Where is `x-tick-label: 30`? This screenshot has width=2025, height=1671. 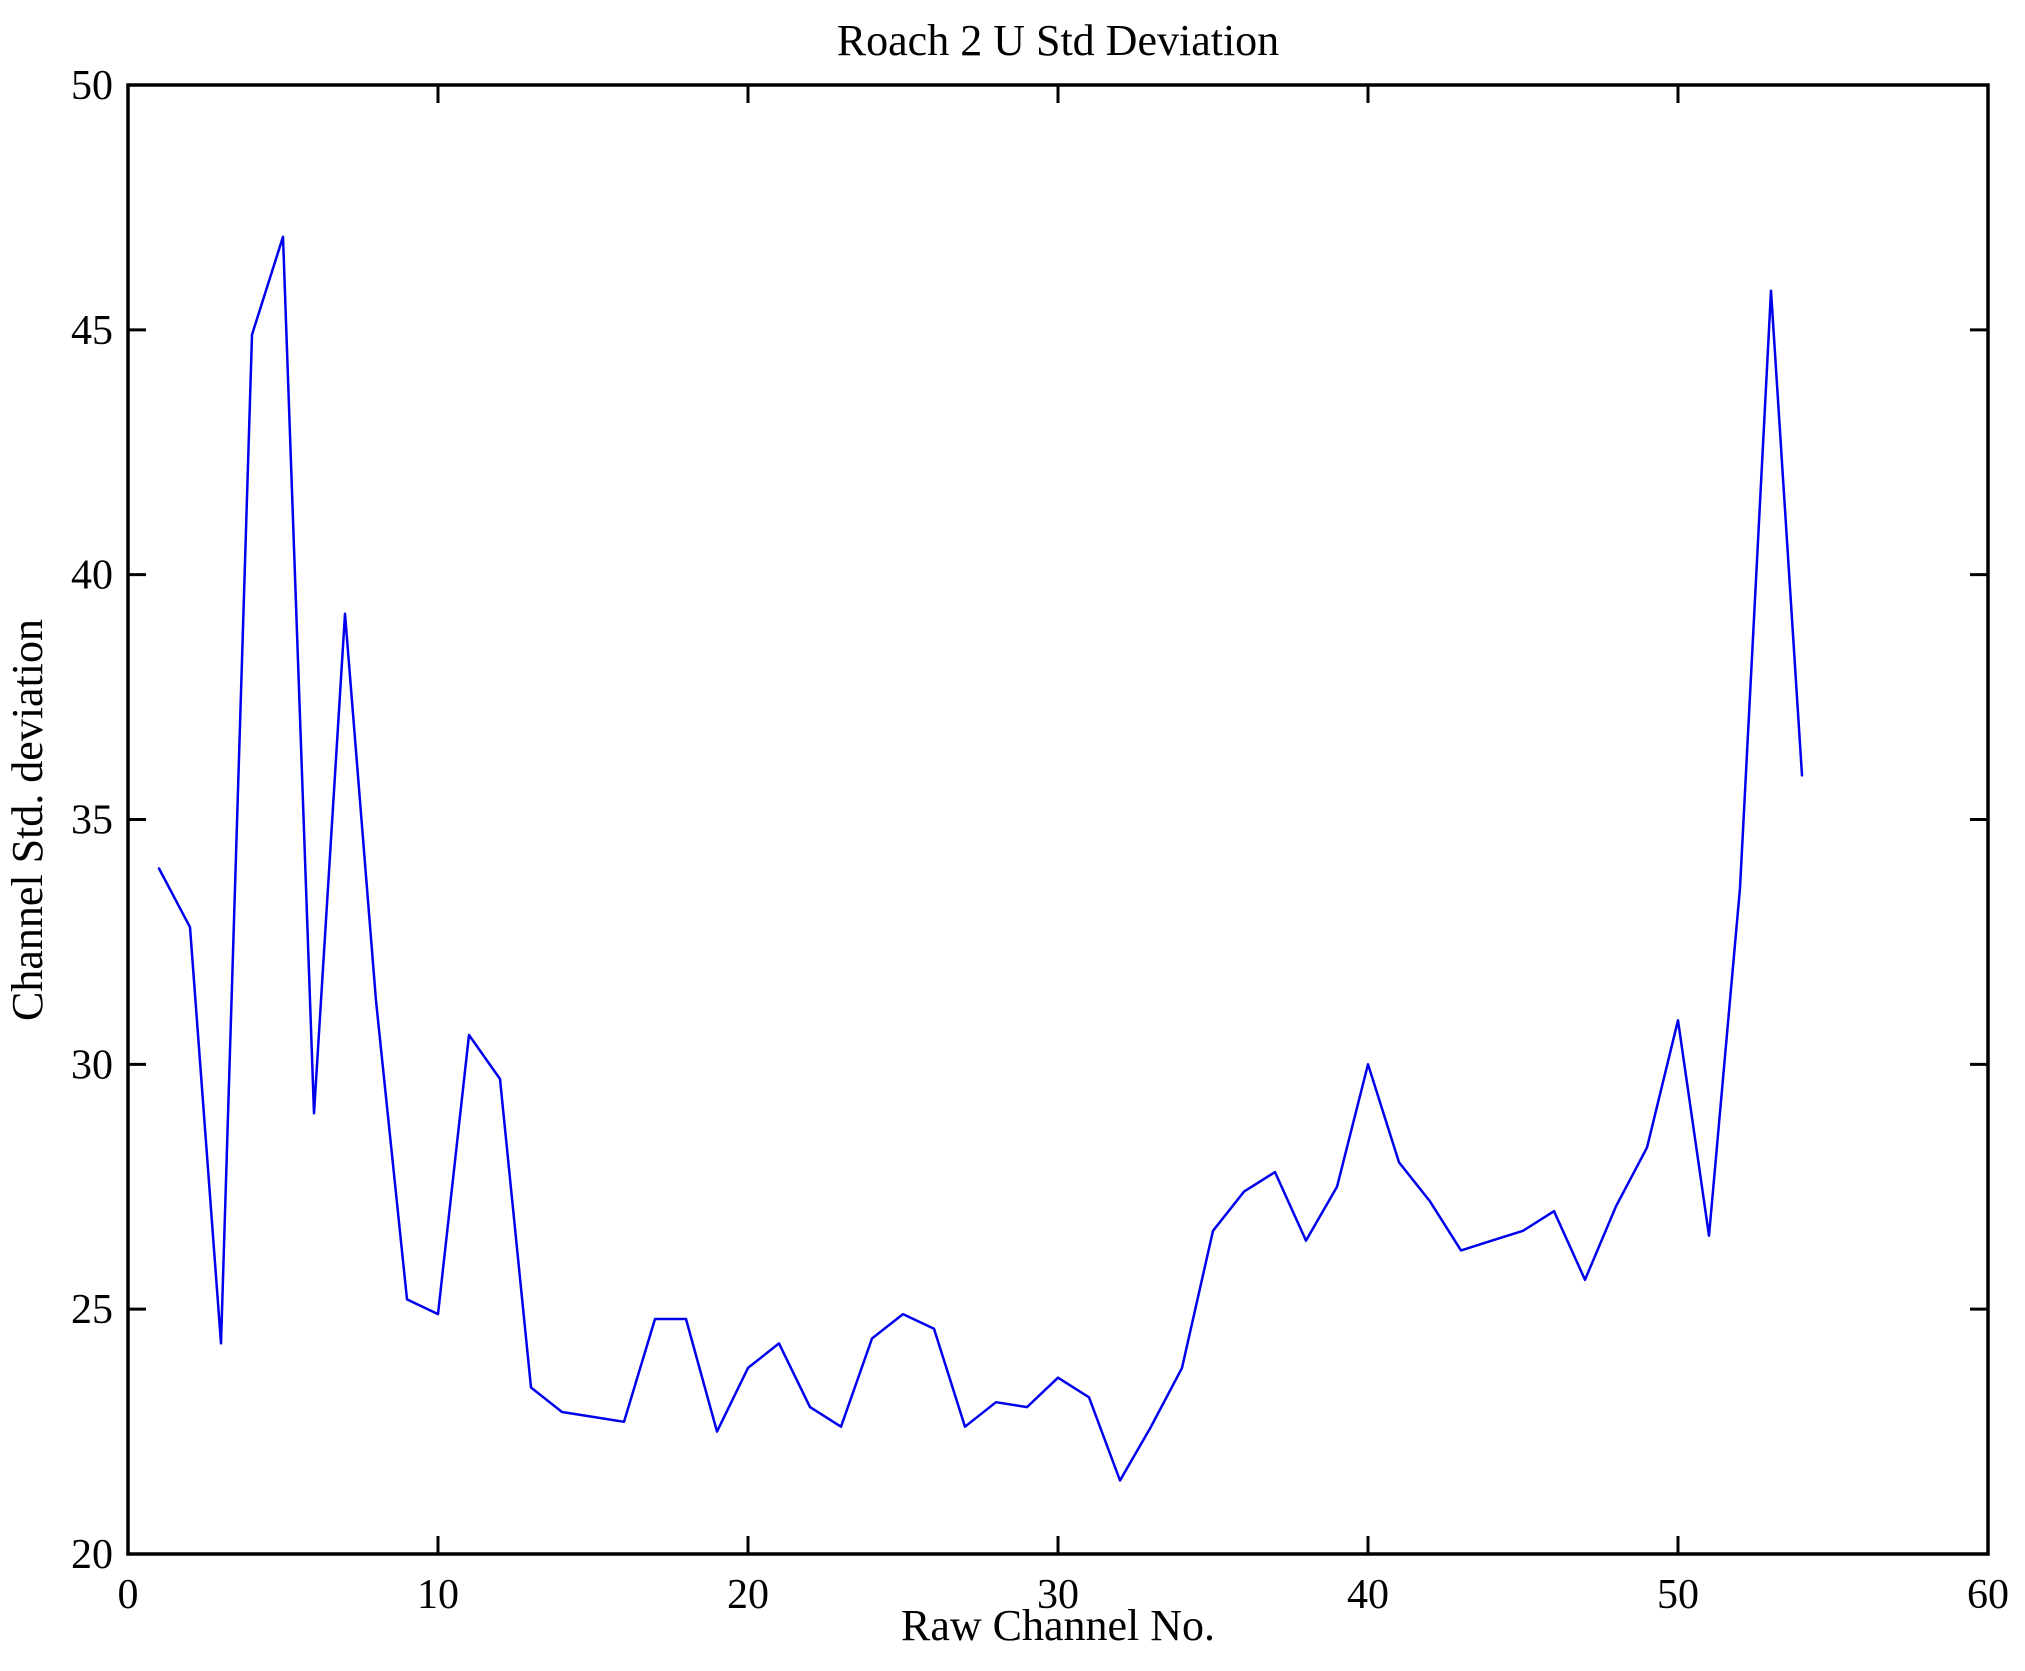
x-tick-label: 30 is located at coordinates (1058, 1595).